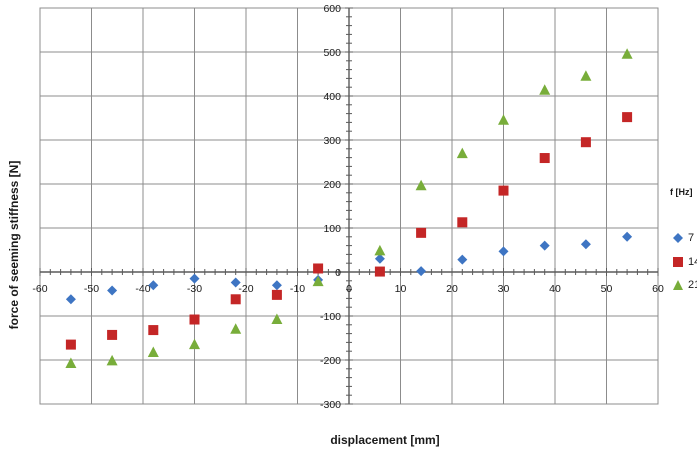 The width and height of the screenshot is (697, 452). Describe the element at coordinates (401, 289) in the screenshot. I see `x-tick-label: 10` at that location.